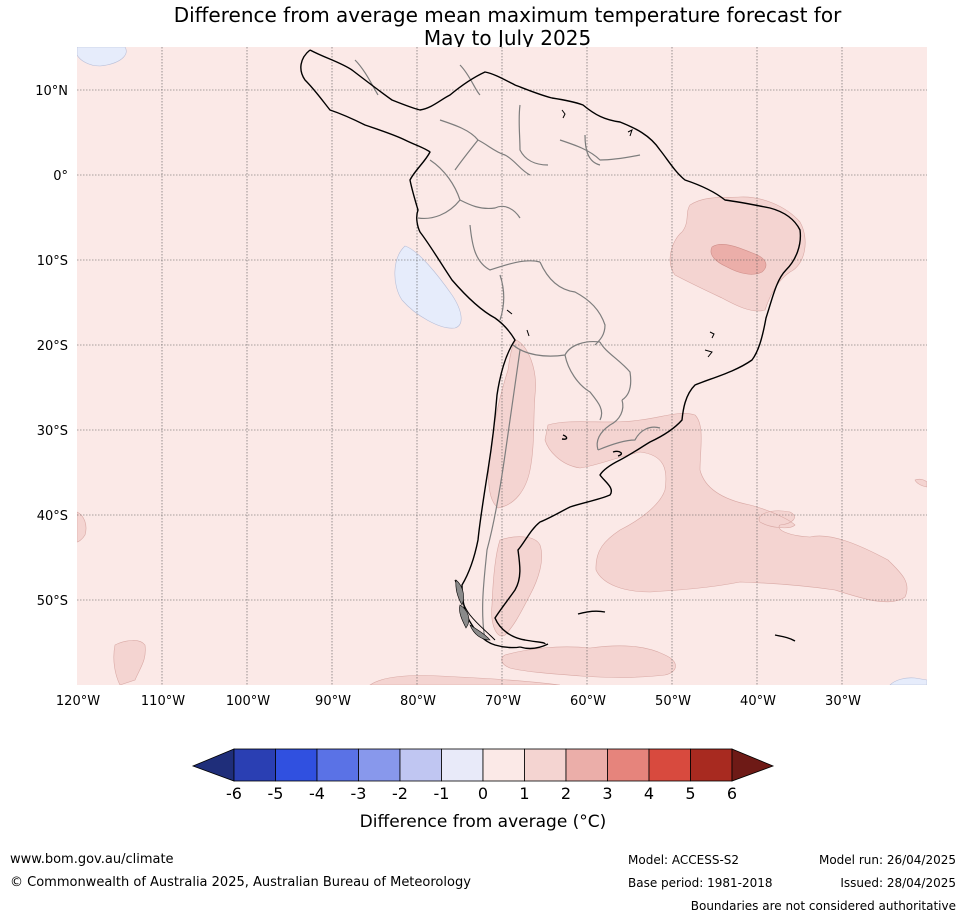 This screenshot has width=965, height=919. Describe the element at coordinates (673, 701) in the screenshot. I see `lon-label-50w: 50°W` at that location.